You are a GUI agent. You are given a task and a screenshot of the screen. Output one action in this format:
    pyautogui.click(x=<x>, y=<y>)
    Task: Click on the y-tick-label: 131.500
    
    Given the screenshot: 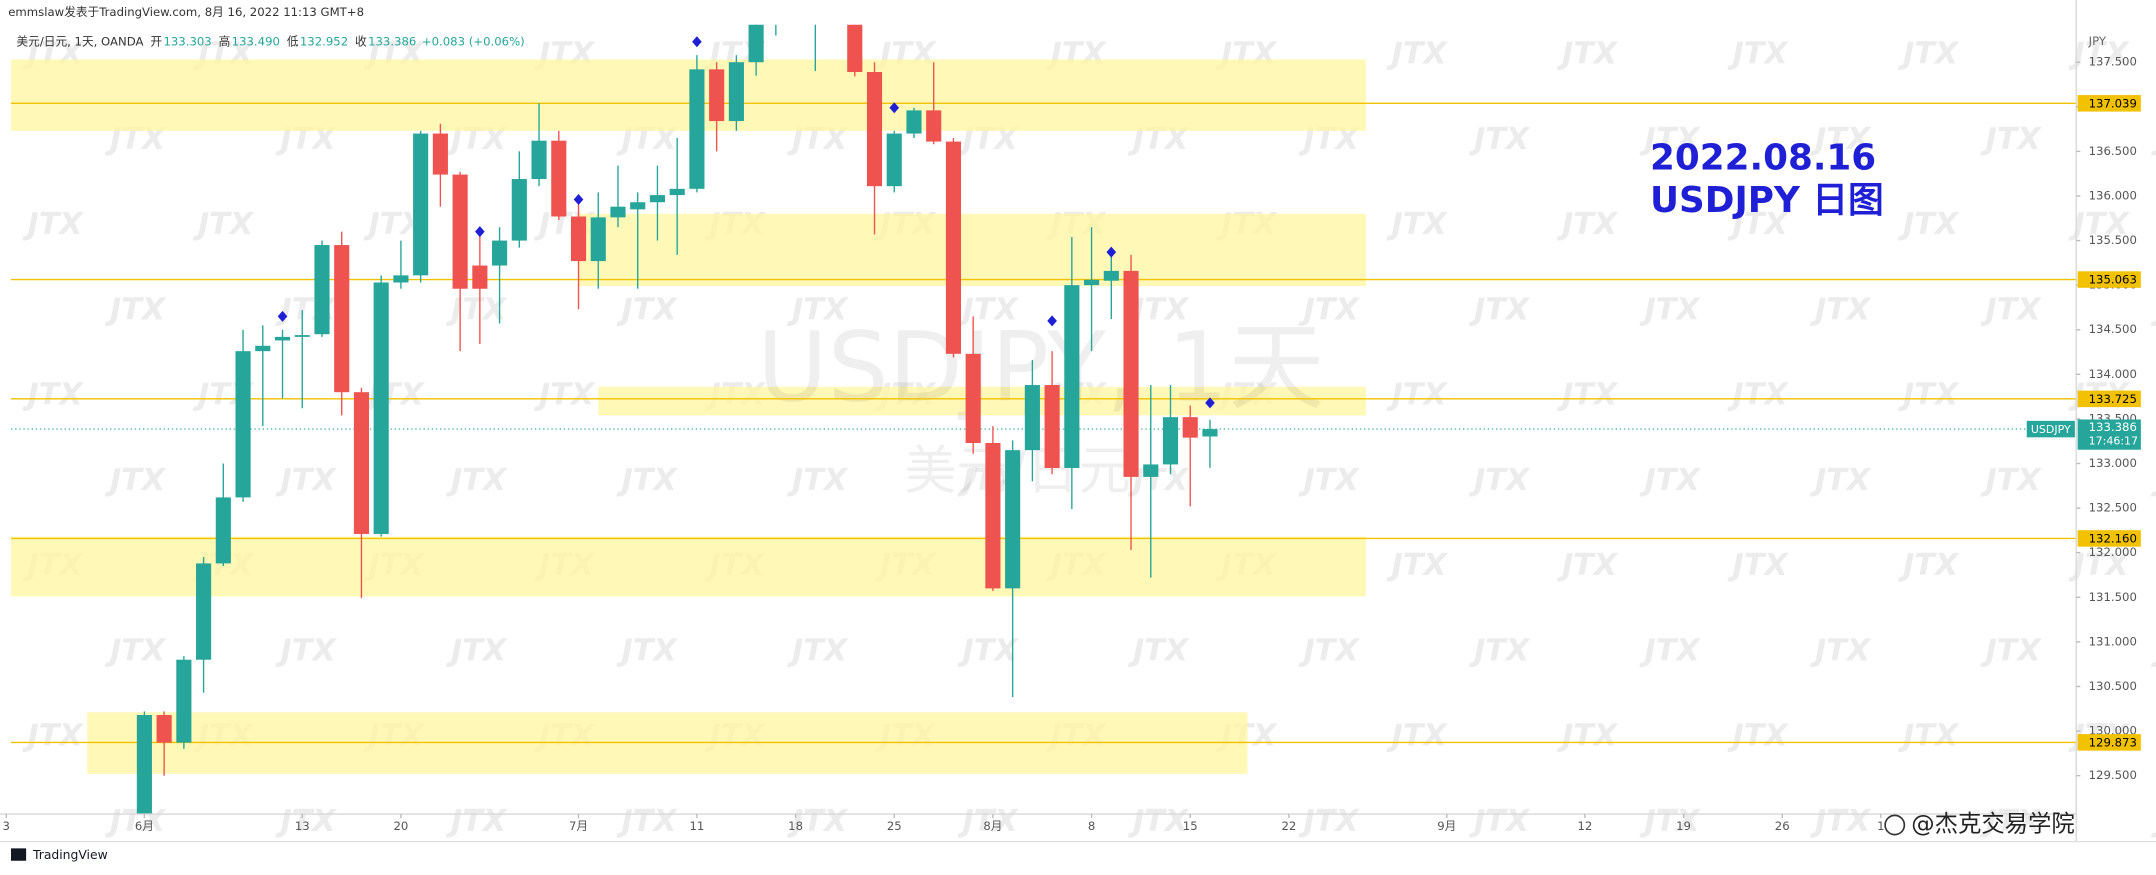 What is the action you would take?
    pyautogui.click(x=2113, y=597)
    